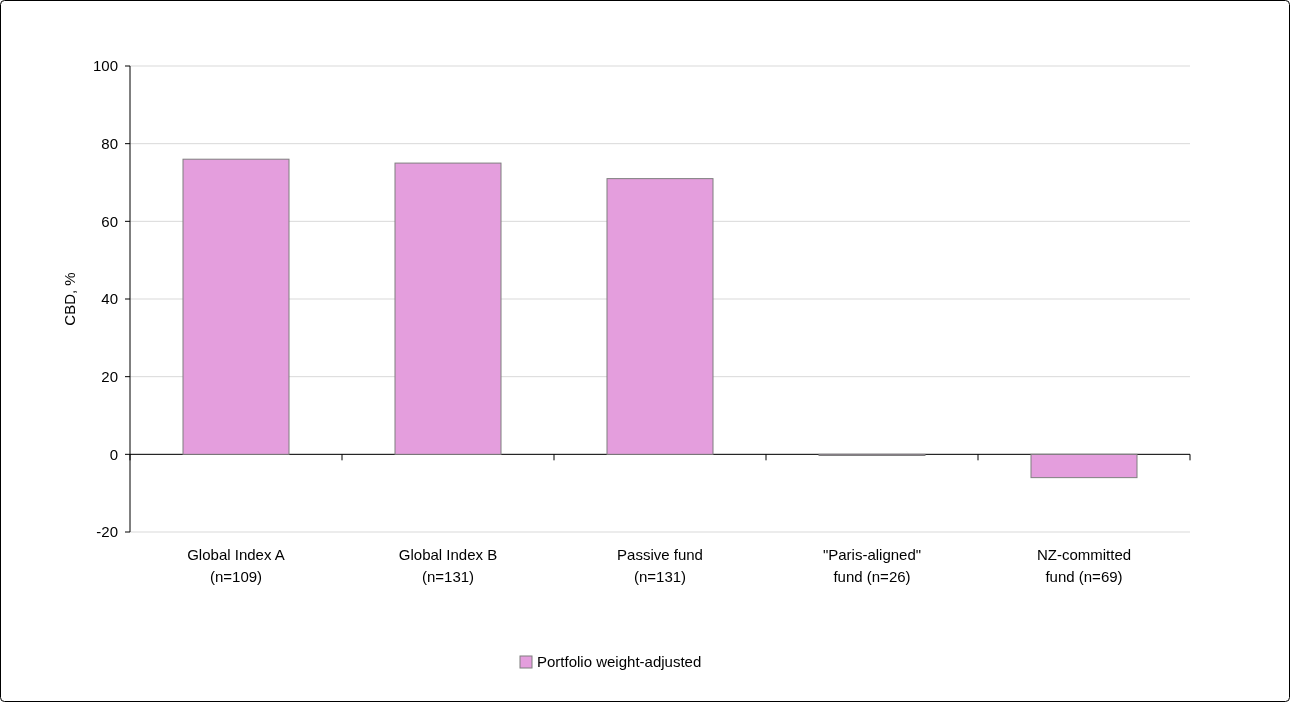 Image resolution: width=1290 pixels, height=702 pixels. What do you see at coordinates (105, 66) in the screenshot?
I see `y-tick-label: 100` at bounding box center [105, 66].